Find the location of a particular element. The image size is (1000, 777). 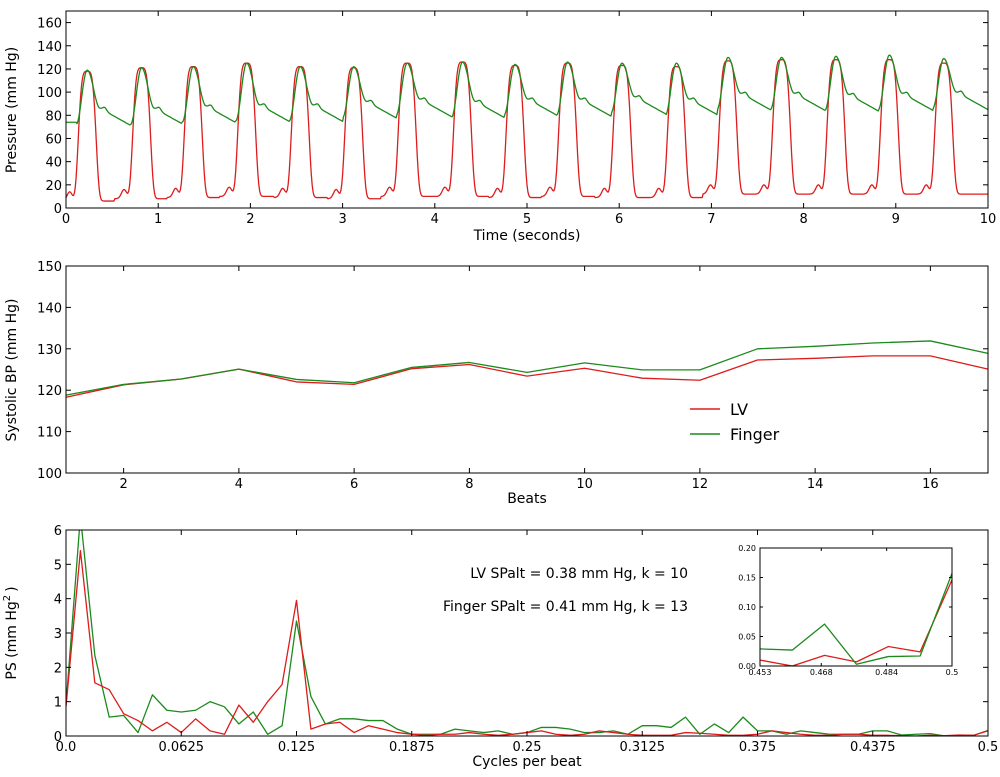

legend-label-lv: LV is located at coordinates (739, 409).